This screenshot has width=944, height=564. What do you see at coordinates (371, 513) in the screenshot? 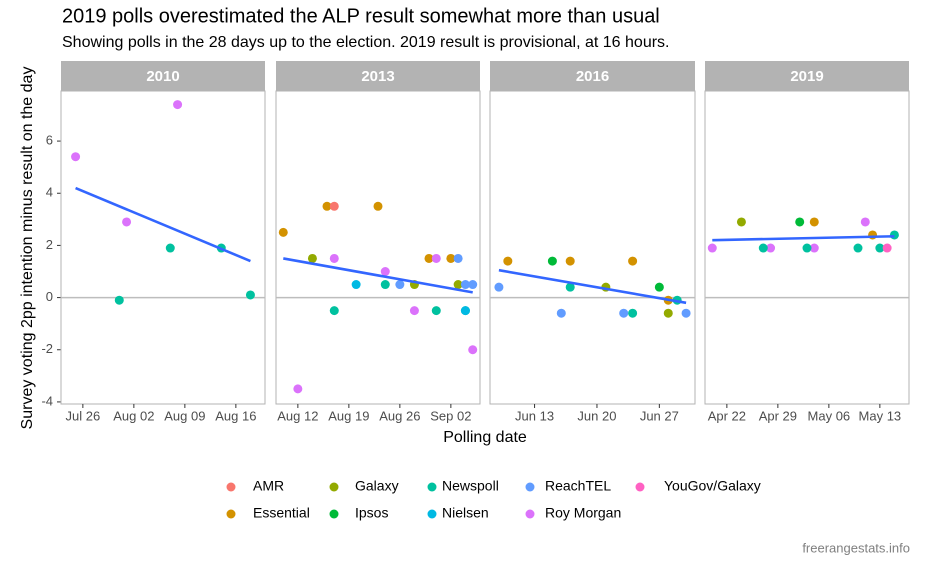
I see `legend-label: Ipsos` at bounding box center [371, 513].